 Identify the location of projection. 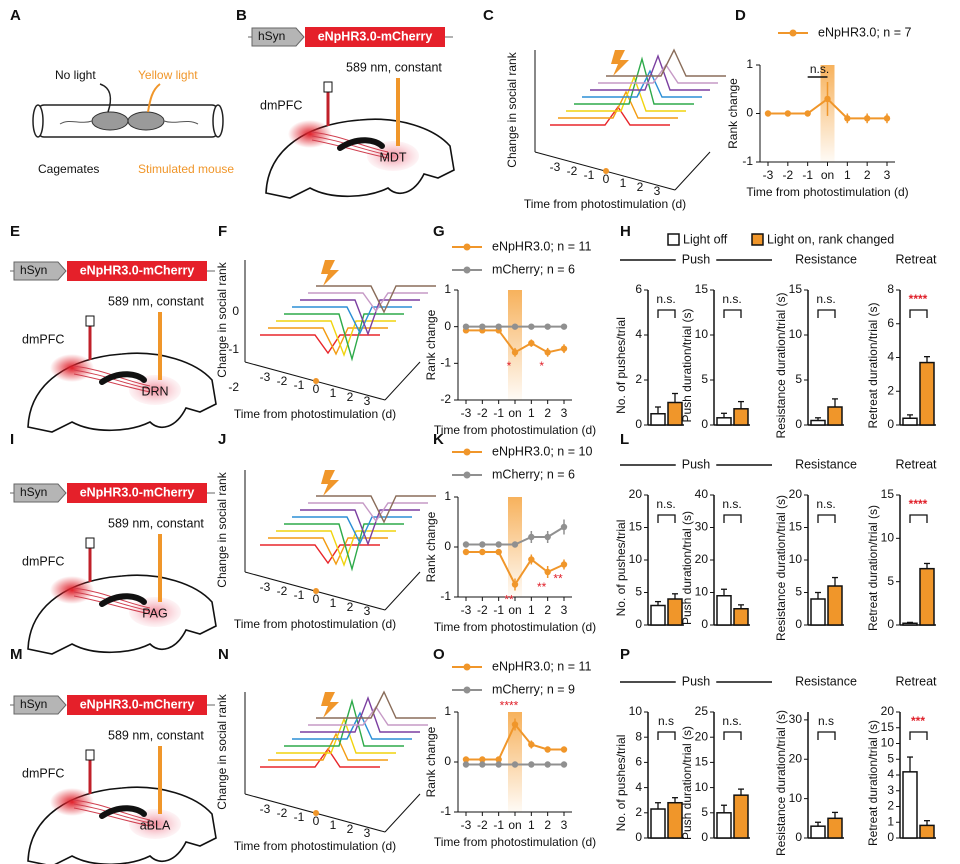
(350, 149).